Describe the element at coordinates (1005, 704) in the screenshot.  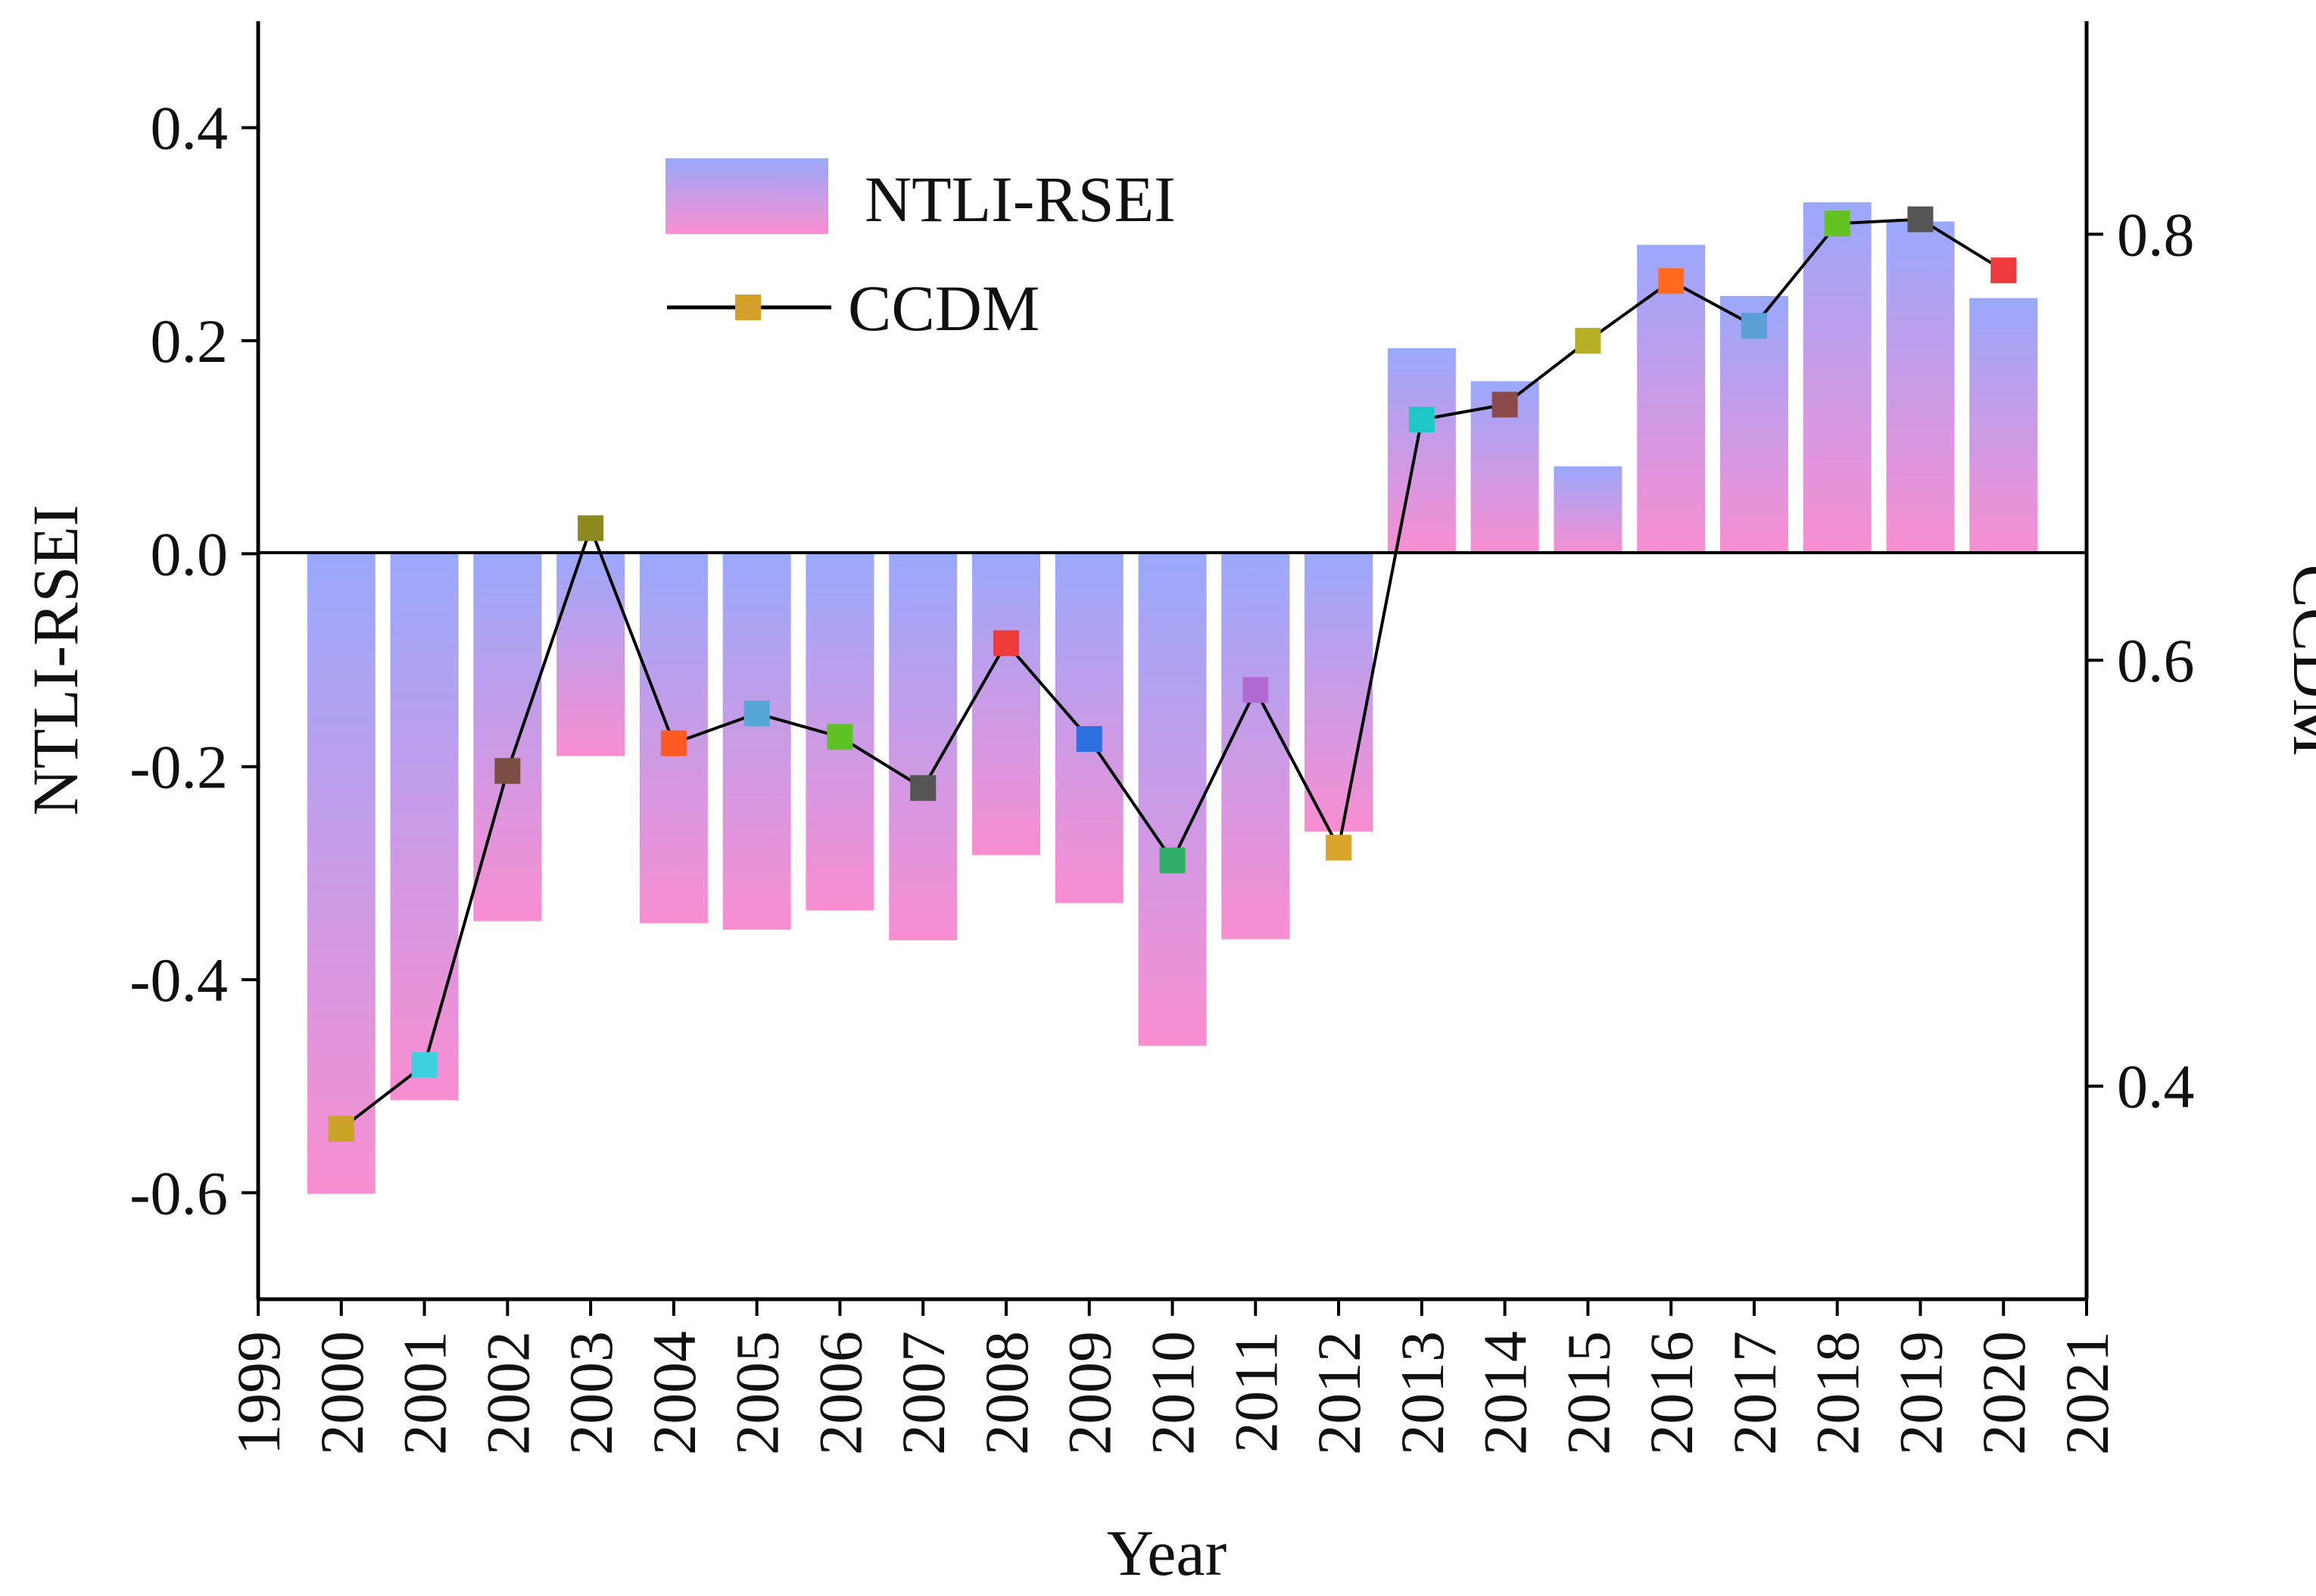
I see `bar-2008` at that location.